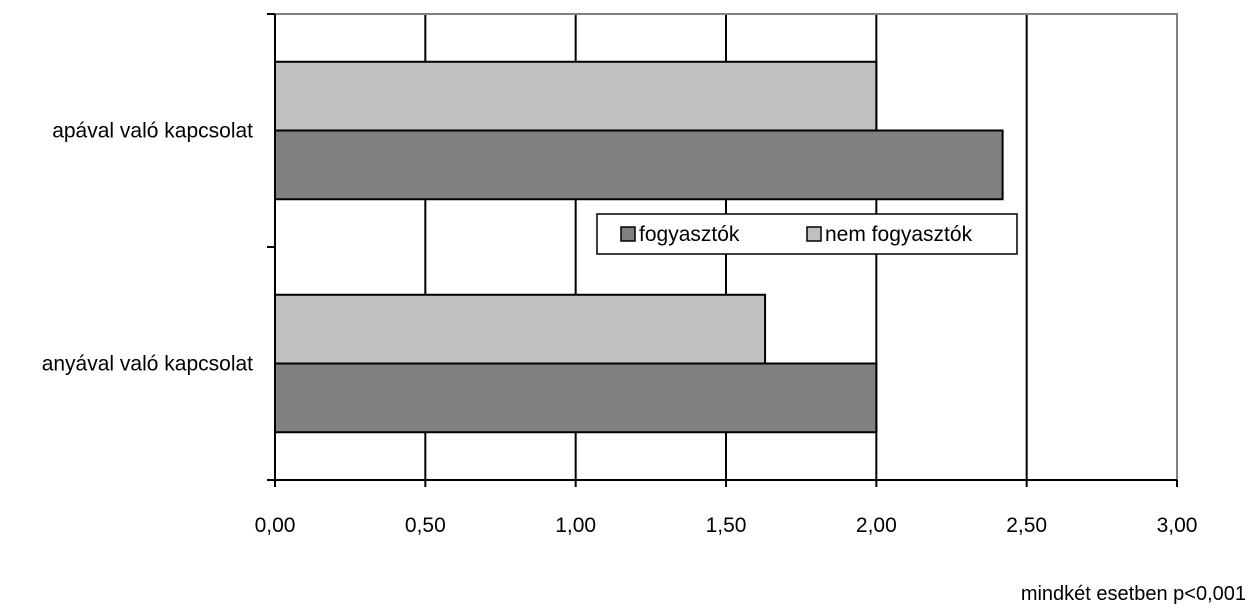 This screenshot has width=1250, height=608. Describe the element at coordinates (1133, 594) in the screenshot. I see `significance-note: mindkét esetben p<0,001` at that location.